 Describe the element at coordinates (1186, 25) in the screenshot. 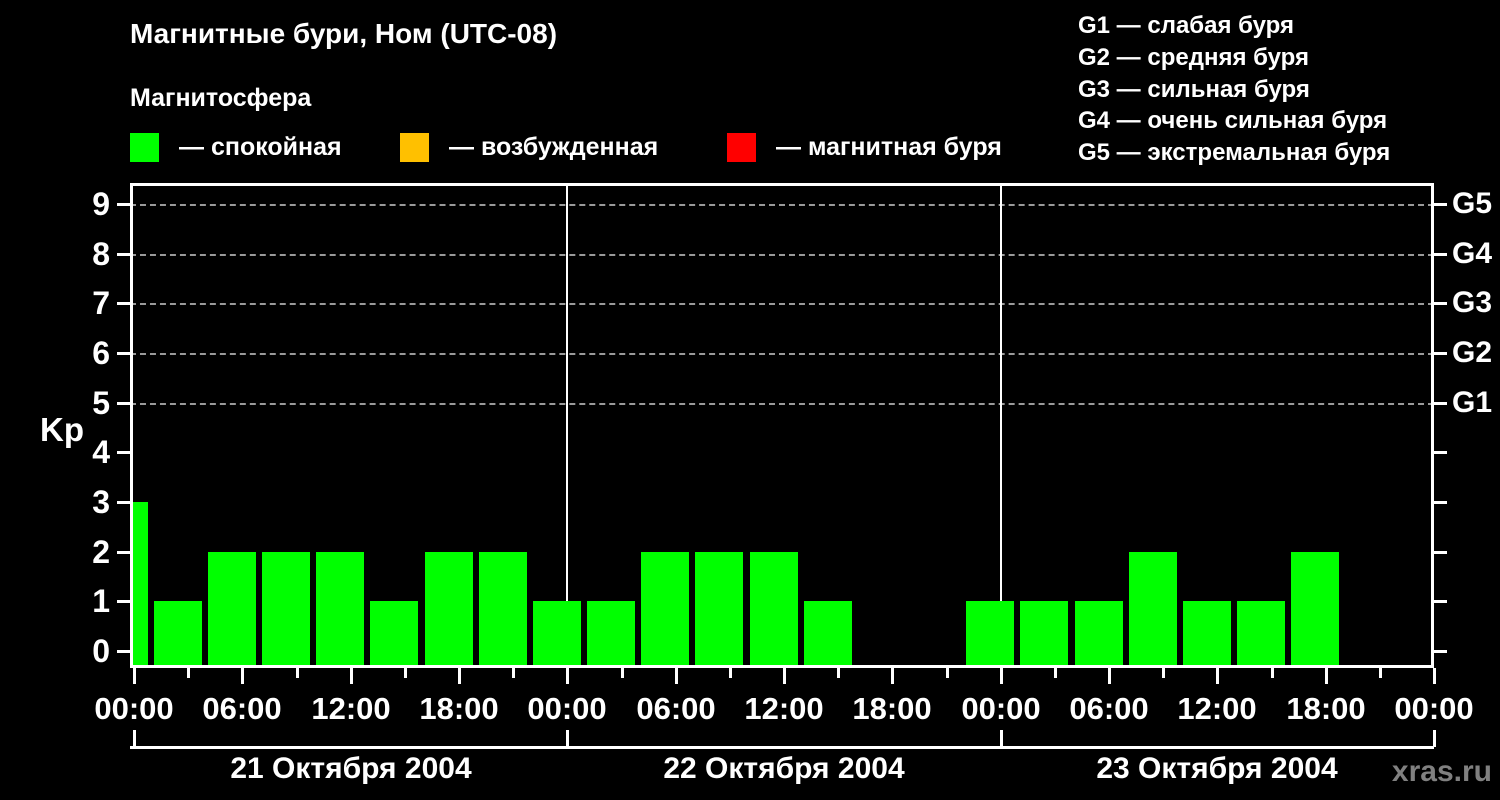

I see `storm-scale-line: G1 — слабая буря` at that location.